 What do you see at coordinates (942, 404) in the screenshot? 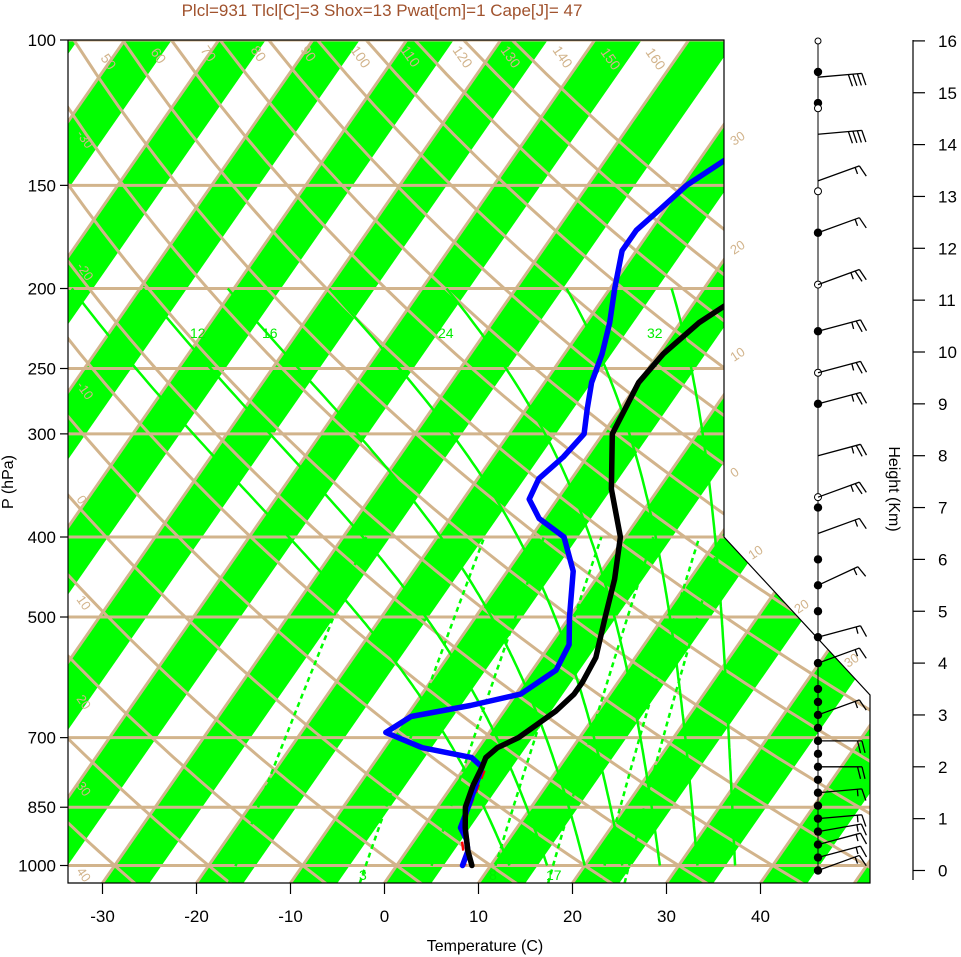
I see `height-tick-label: 9` at bounding box center [942, 404].